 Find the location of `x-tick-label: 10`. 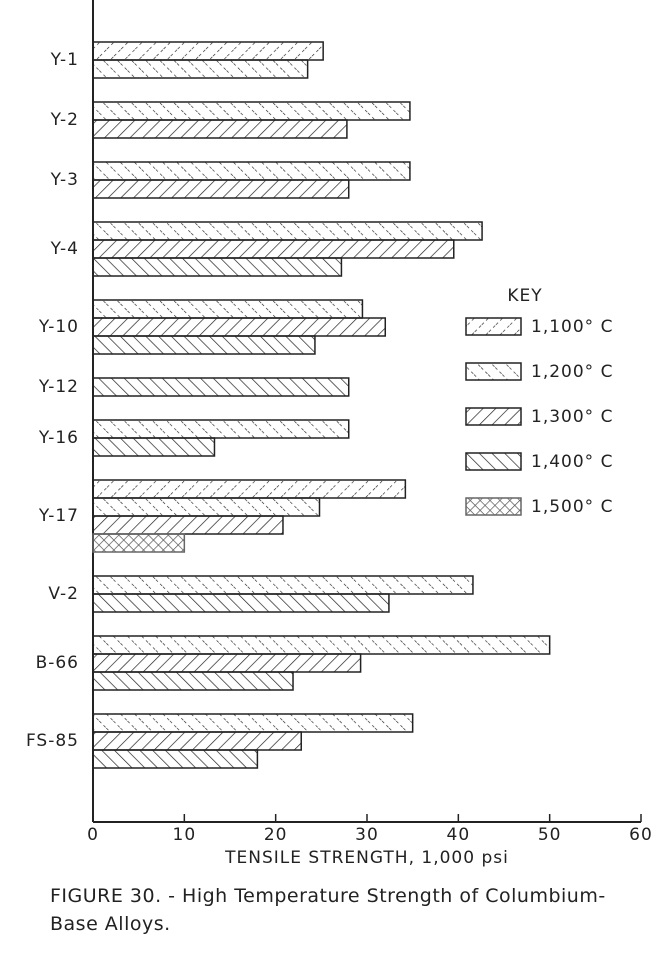

x-tick-label: 10 is located at coordinates (185, 835).